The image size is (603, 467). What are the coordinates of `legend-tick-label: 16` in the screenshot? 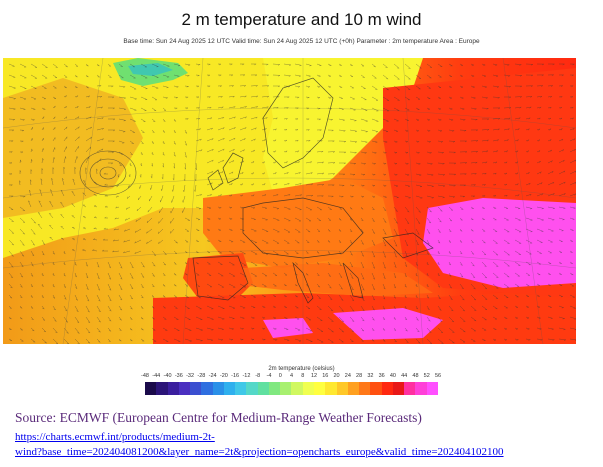 It's located at (325, 376).